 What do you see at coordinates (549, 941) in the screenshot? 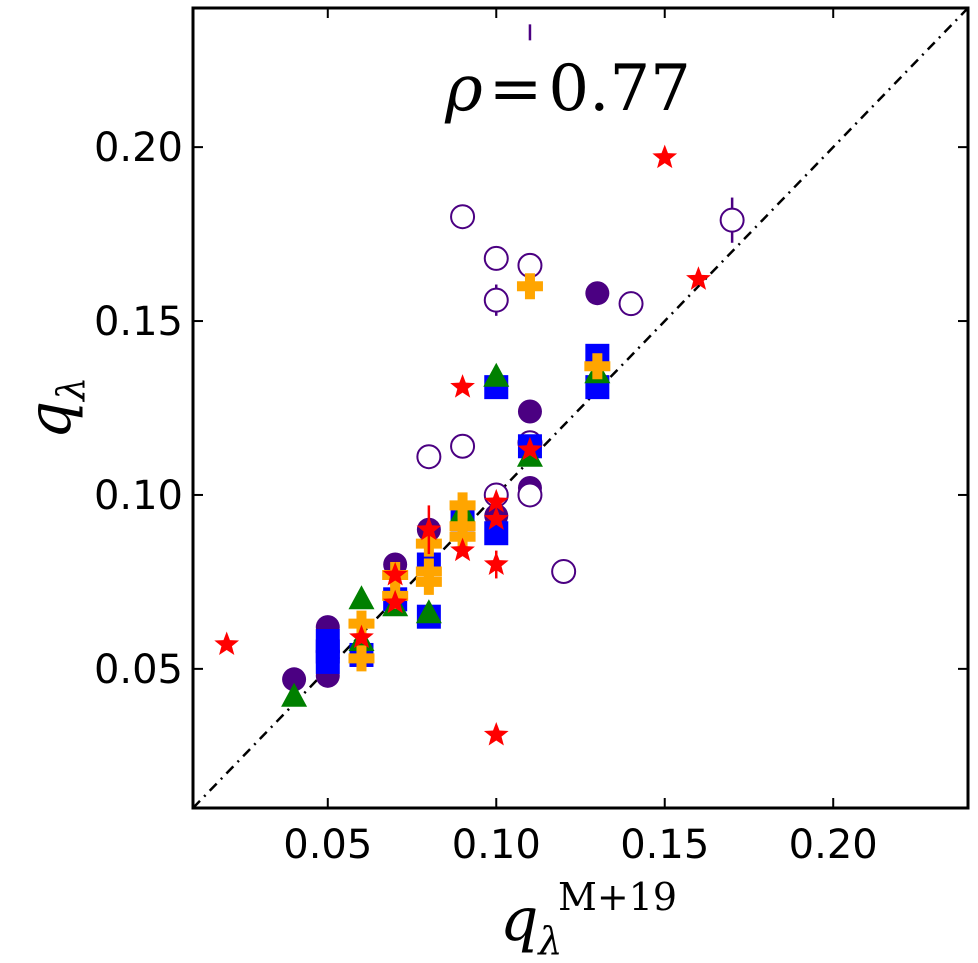
I see `x-label-sub: λ` at bounding box center [549, 941].